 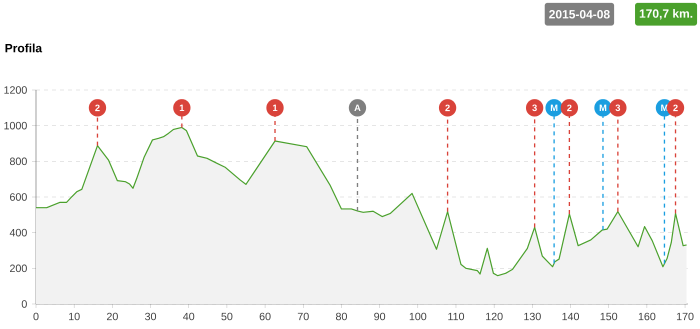 I want to click on text: 2015-04-08, so click(x=579, y=14).